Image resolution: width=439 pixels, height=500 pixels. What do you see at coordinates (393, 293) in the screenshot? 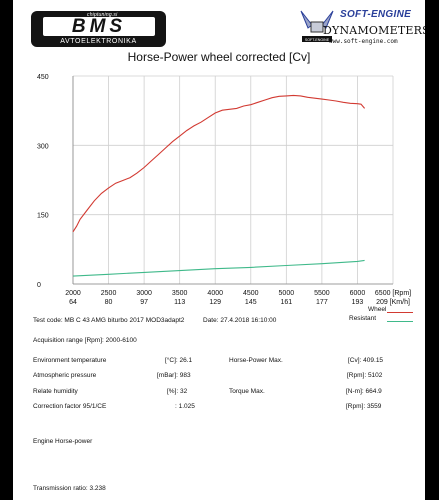
I see `x-tick-label-rpm: 6500 [Rpm]` at bounding box center [393, 293].